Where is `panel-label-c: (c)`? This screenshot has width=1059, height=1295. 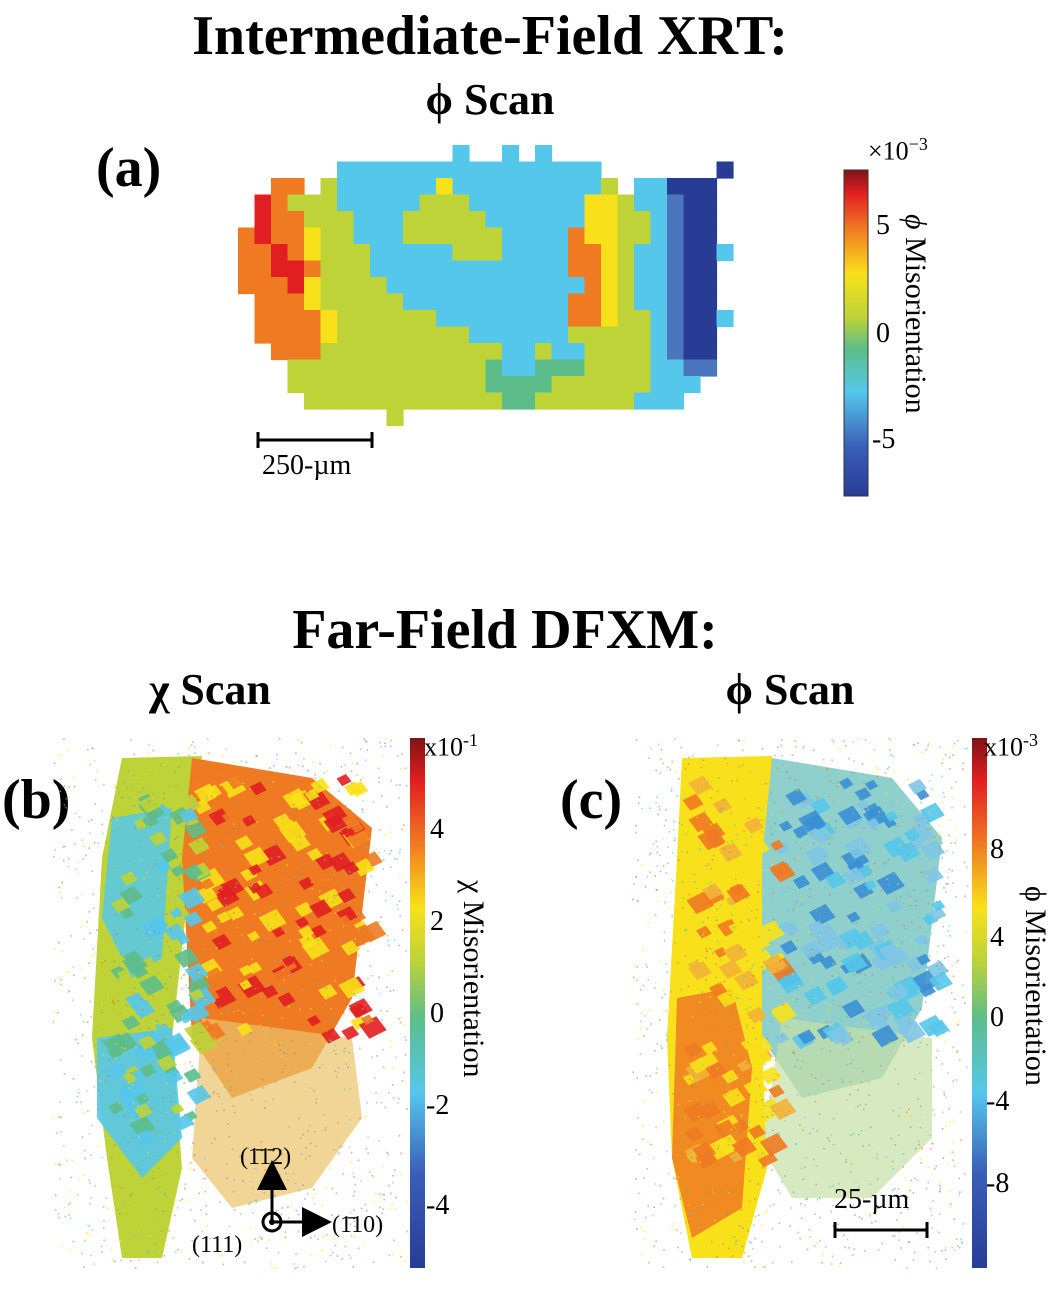 panel-label-c: (c) is located at coordinates (591, 800).